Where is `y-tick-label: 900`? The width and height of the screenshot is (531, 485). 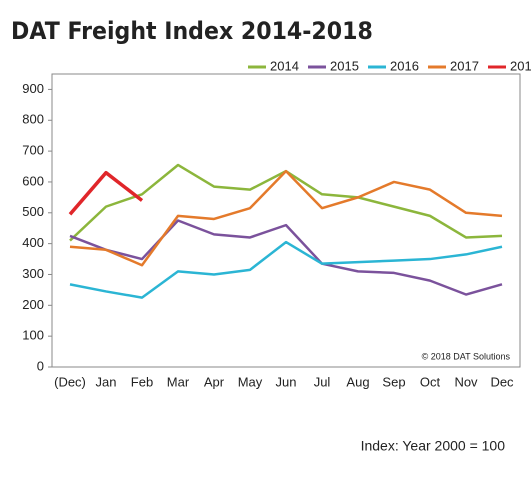 y-tick-label: 900 is located at coordinates (33, 88).